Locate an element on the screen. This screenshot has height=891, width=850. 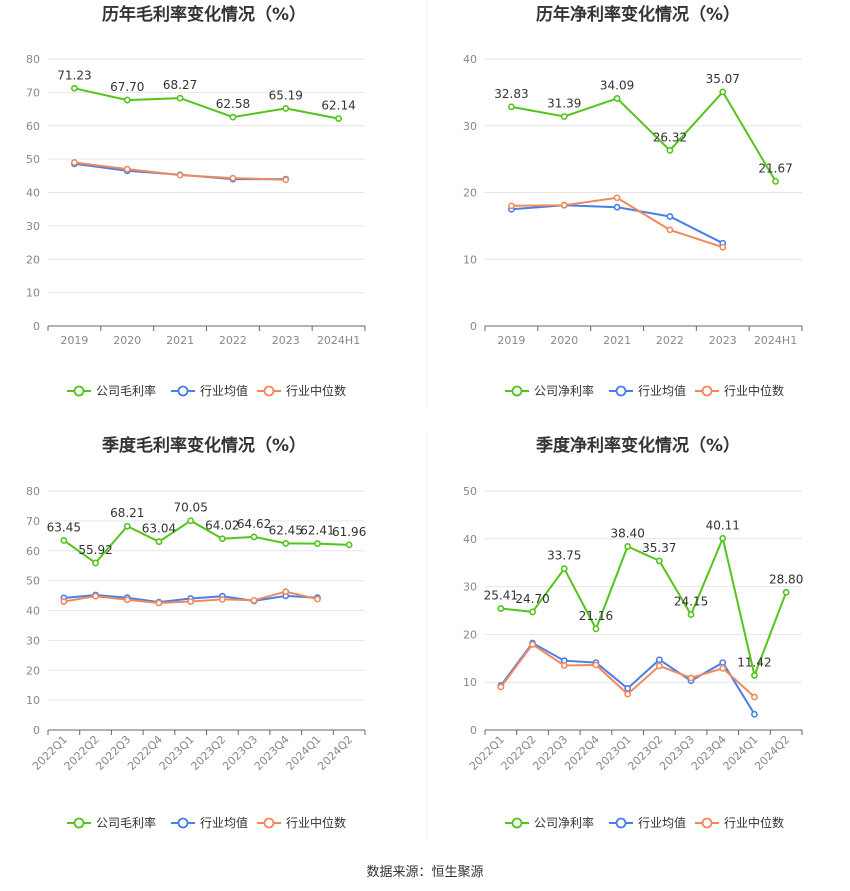
chart-title: 历年净利率变化情况（%） is located at coordinates (638, 14).